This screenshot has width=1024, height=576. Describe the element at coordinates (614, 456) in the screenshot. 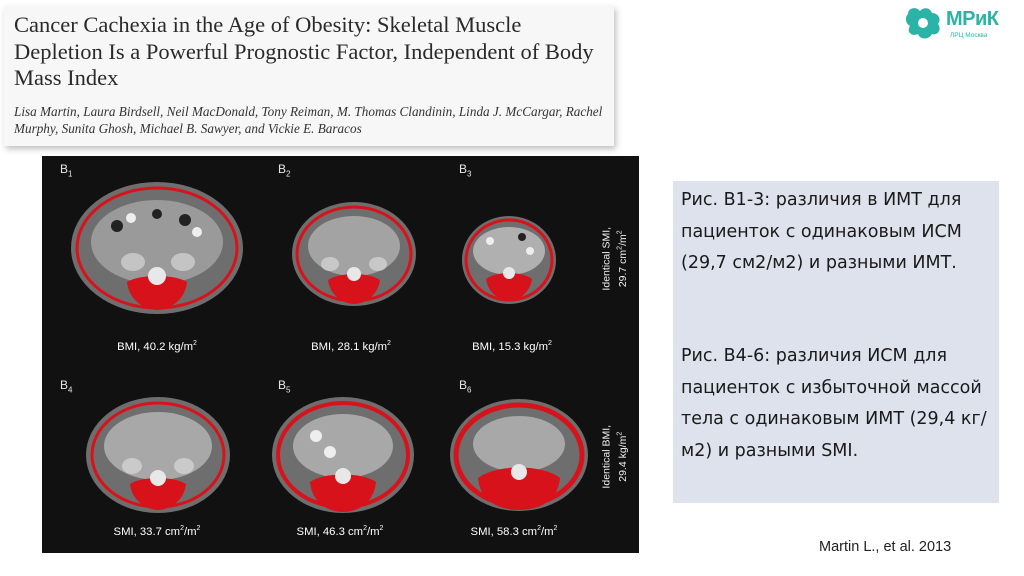

I see `side-label-identical-bmi: Identical BMI, 29.4 kg/m2` at that location.